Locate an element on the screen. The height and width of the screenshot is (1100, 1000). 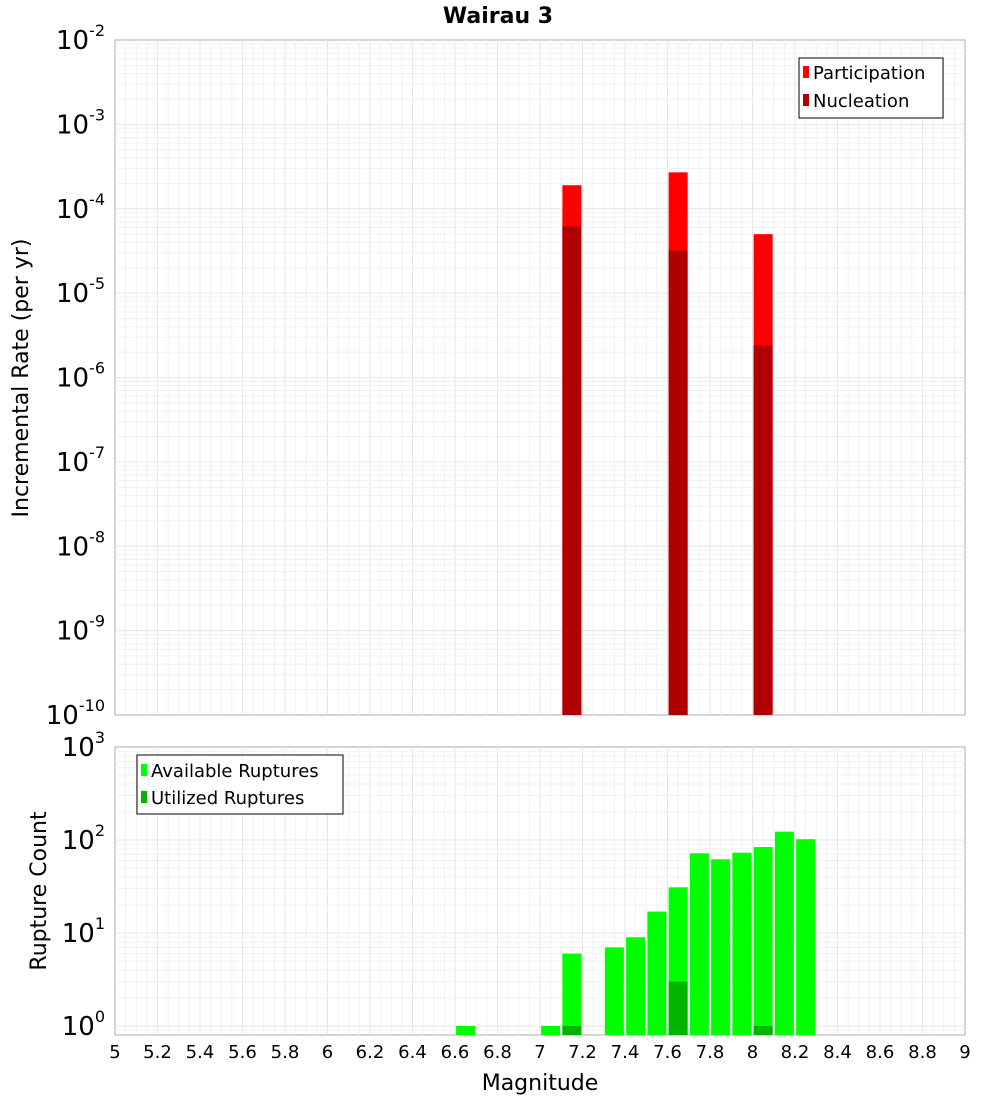
y-tick-label: 10⁻⁵ is located at coordinates (80, 291).